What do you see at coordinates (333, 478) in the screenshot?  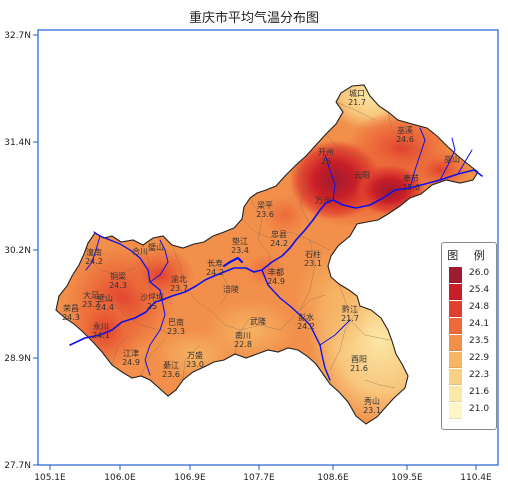 I see `x-tick-label: 108.6E` at bounding box center [333, 478].